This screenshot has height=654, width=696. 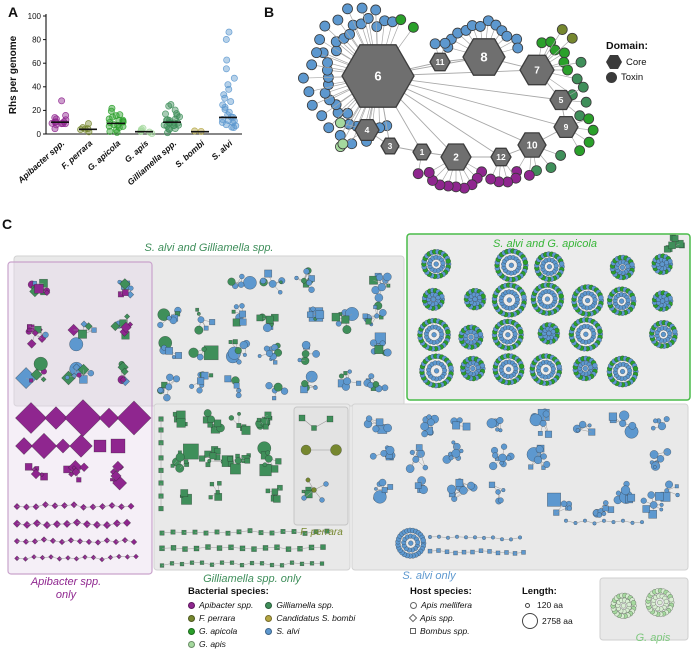 What do you see at coordinates (653, 638) in the screenshot?
I see `region-label-gapis: G. apis` at bounding box center [653, 638].